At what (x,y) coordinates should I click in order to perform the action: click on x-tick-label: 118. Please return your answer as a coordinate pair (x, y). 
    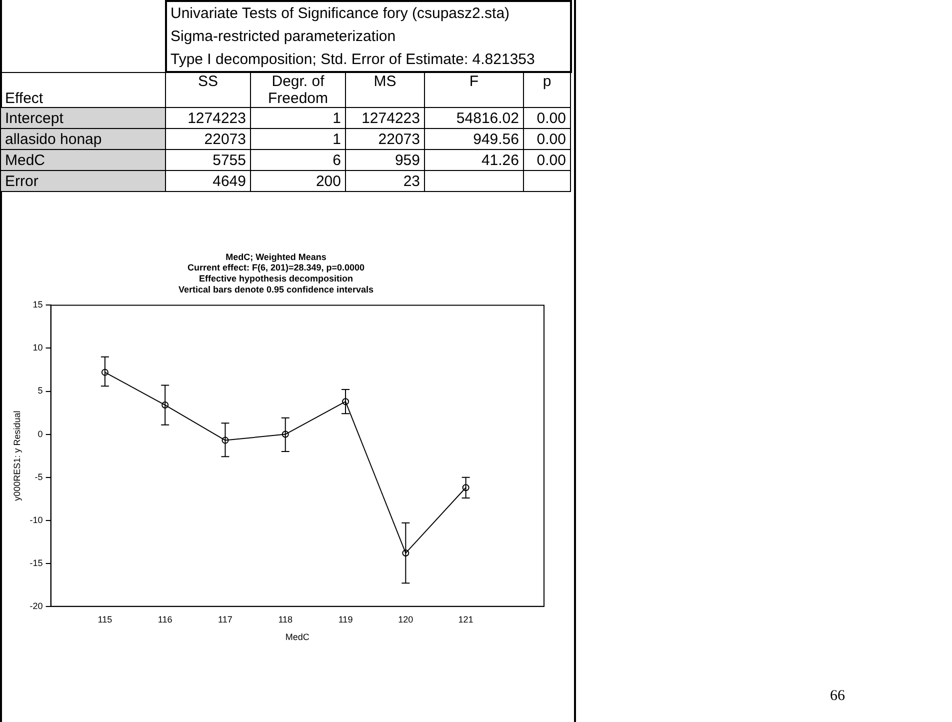
    Looking at the image, I should click on (285, 619).